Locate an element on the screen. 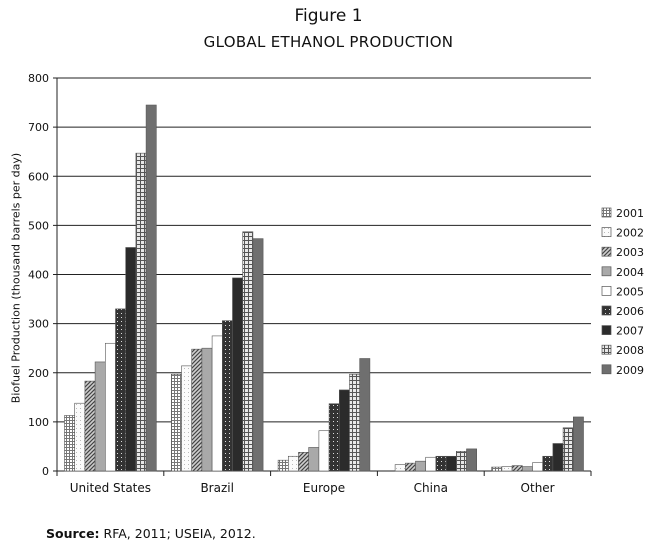 The width and height of the screenshot is (657, 549). bar-china-2006 is located at coordinates (441, 463).